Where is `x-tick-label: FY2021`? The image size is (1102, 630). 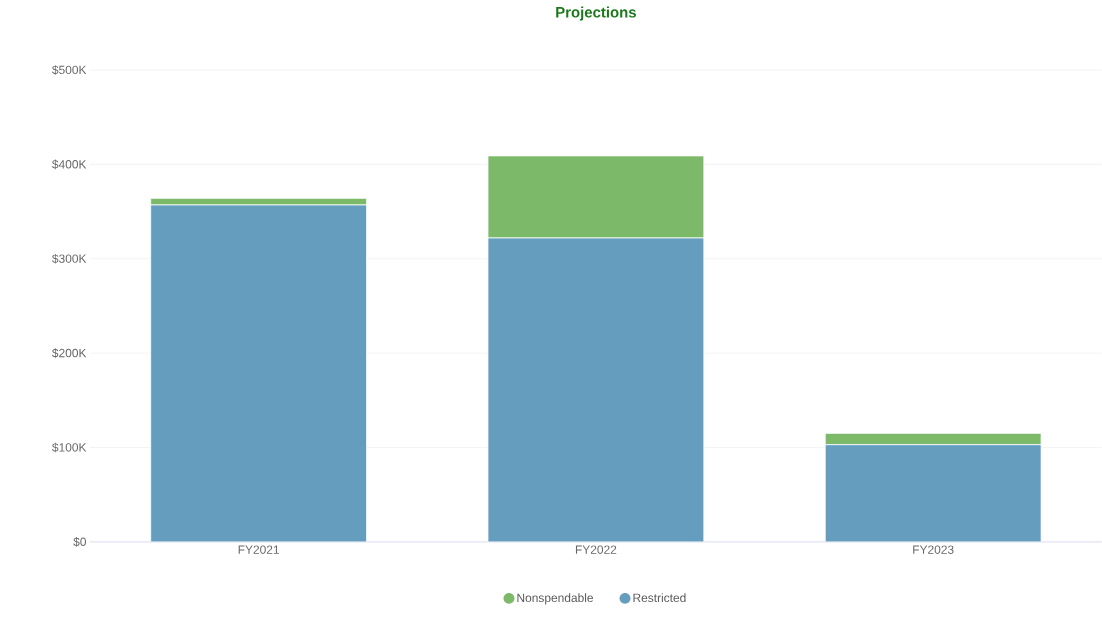
x-tick-label: FY2021 is located at coordinates (258, 549).